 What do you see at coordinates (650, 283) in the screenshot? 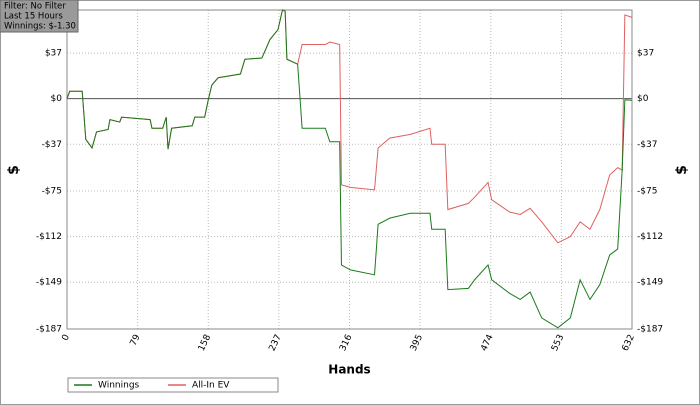
I see `y2-tick-label: -$149` at bounding box center [650, 283].